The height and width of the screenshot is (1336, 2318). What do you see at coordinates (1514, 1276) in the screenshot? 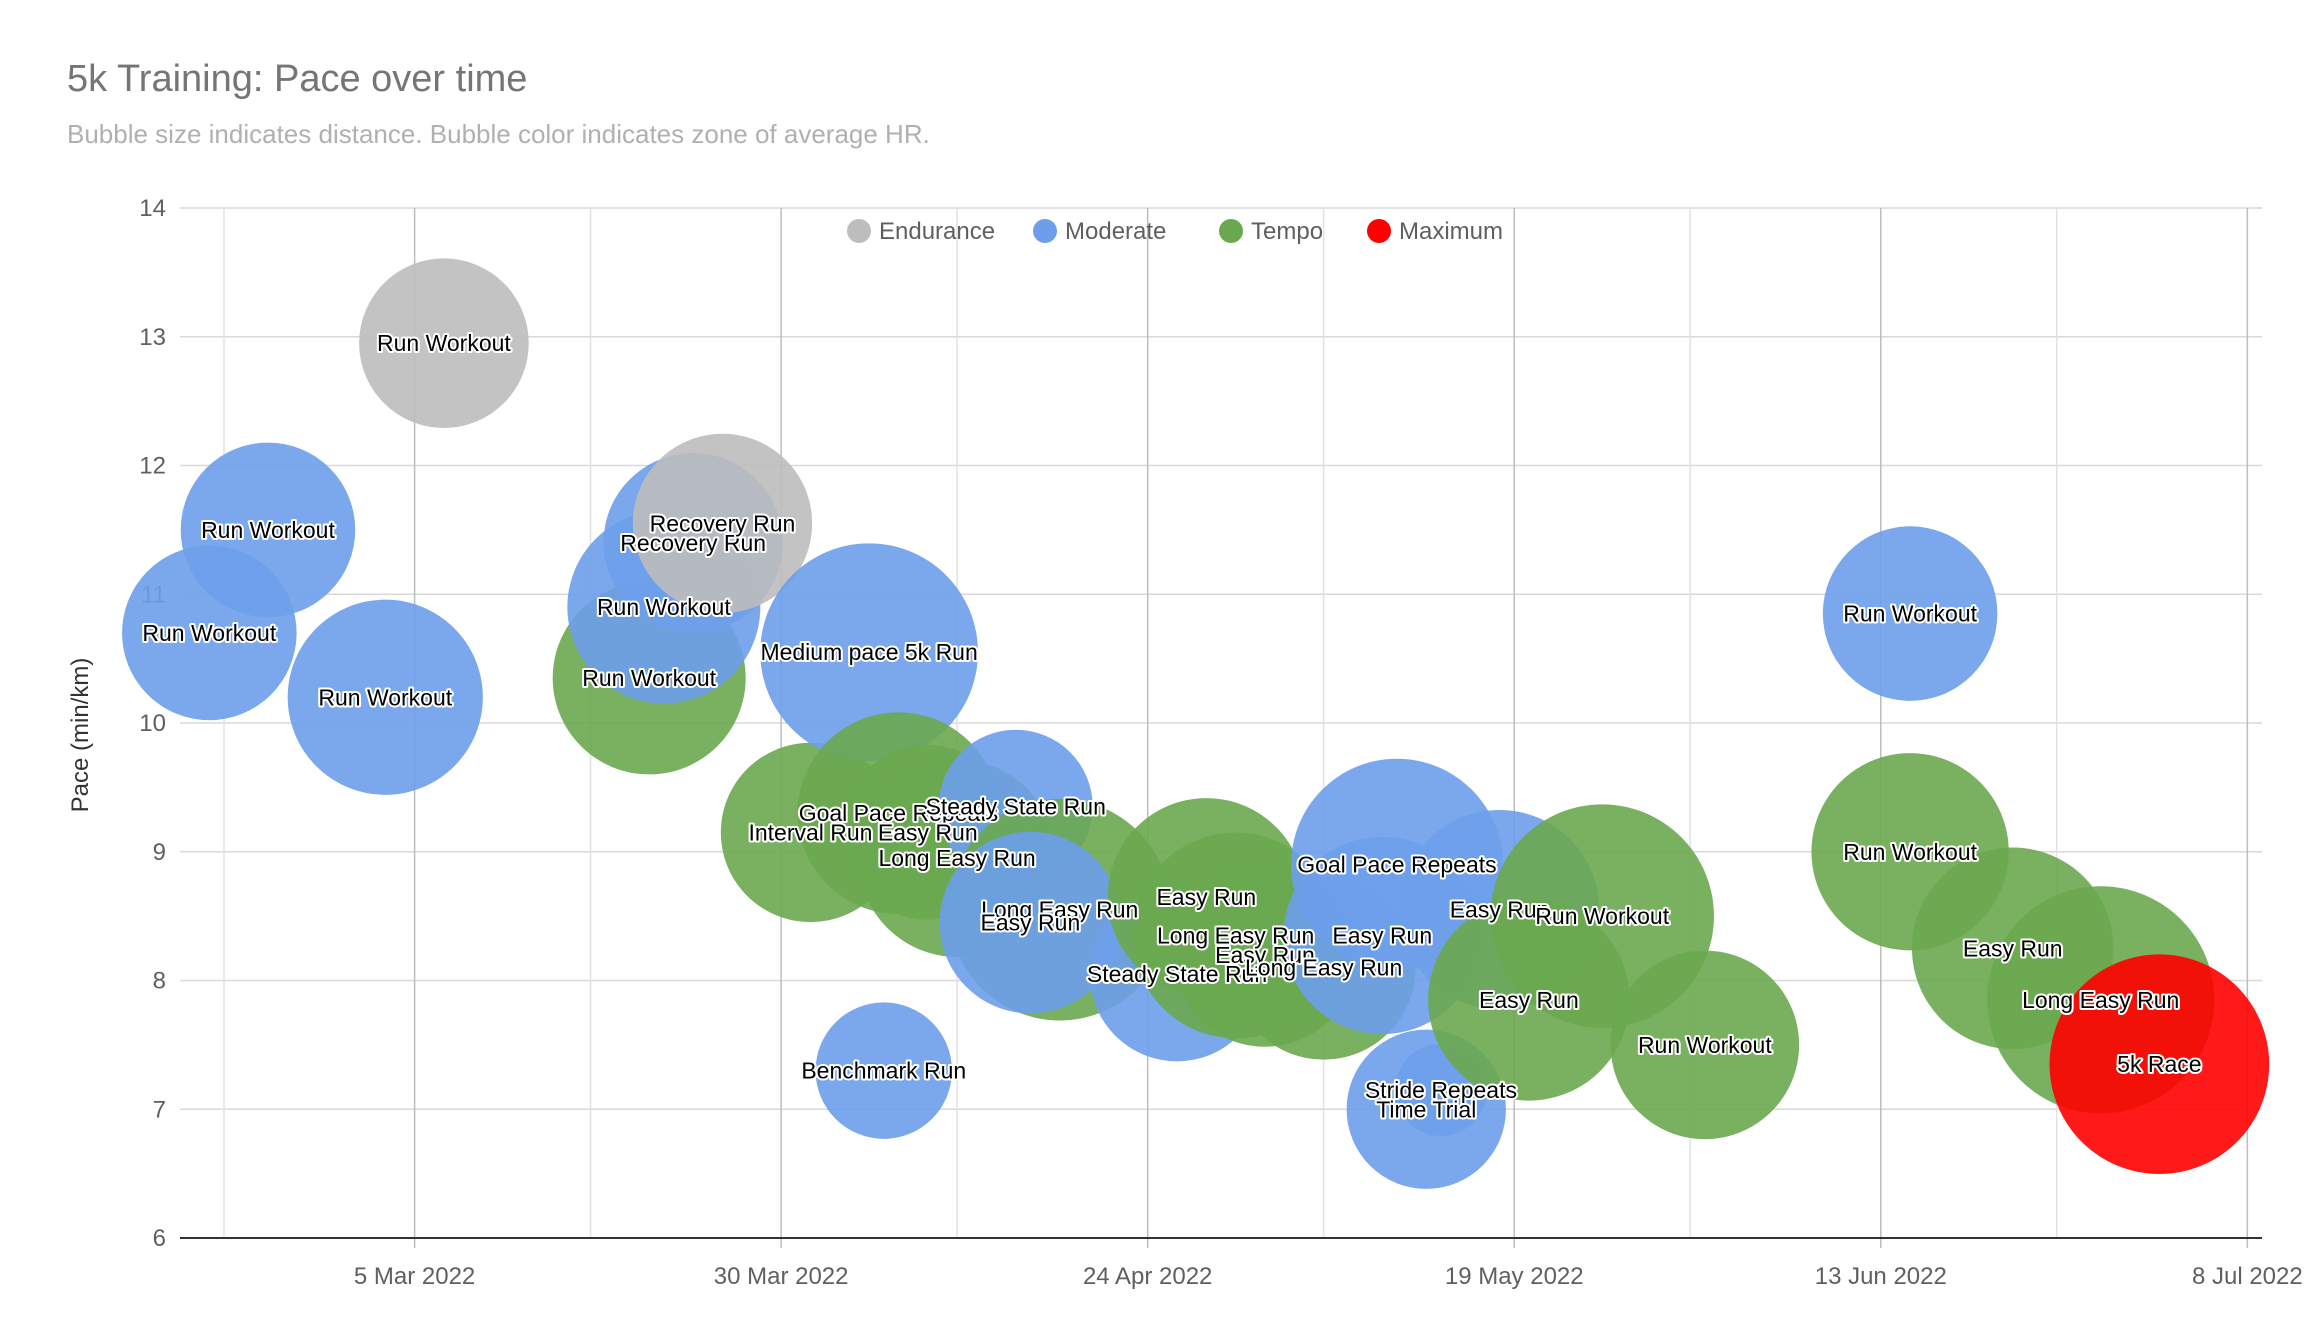
I see `x-tick-label: 19 May 2022` at bounding box center [1514, 1276].